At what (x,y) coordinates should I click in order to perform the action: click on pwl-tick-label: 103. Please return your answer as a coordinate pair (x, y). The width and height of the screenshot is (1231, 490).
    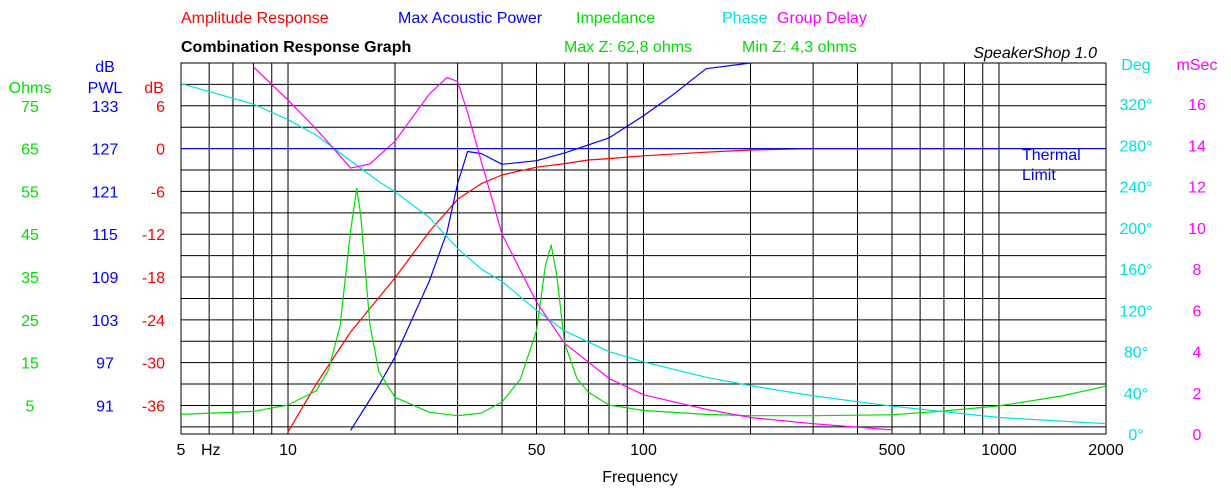
    Looking at the image, I should click on (105, 321).